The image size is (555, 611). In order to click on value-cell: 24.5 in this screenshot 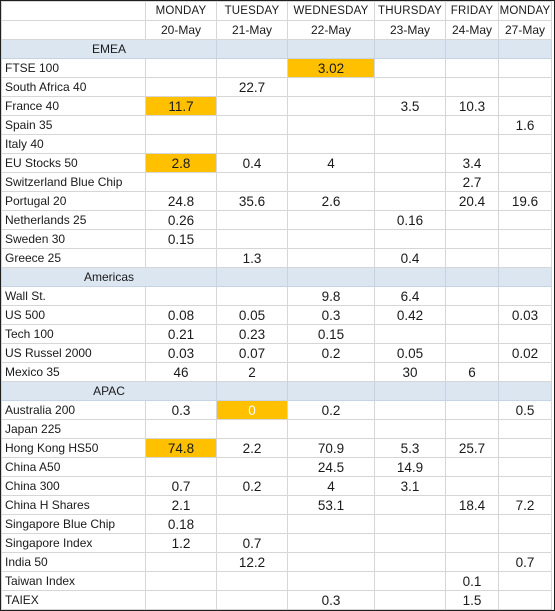, I will do `click(331, 467)`.